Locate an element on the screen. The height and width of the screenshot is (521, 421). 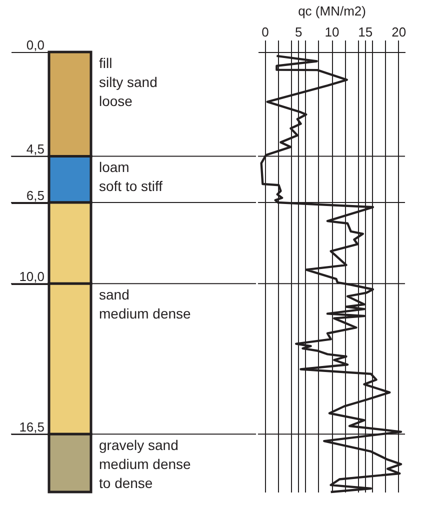
x-tick-label: 15 is located at coordinates (365, 32).